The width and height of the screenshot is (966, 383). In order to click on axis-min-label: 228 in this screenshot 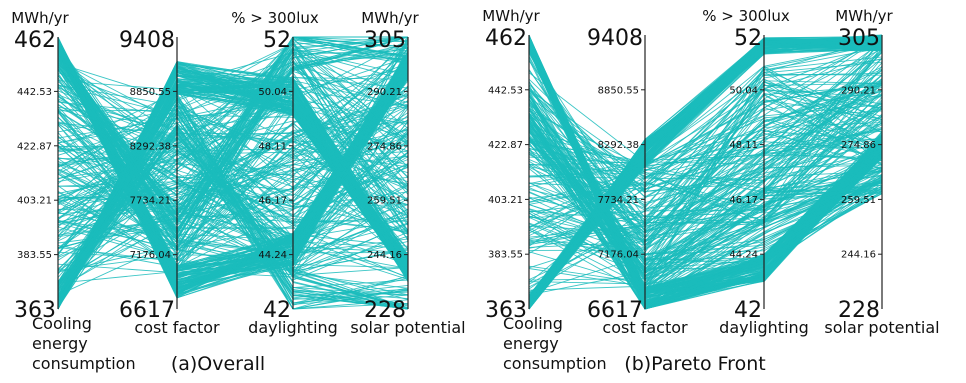, I will do `click(385, 310)`.